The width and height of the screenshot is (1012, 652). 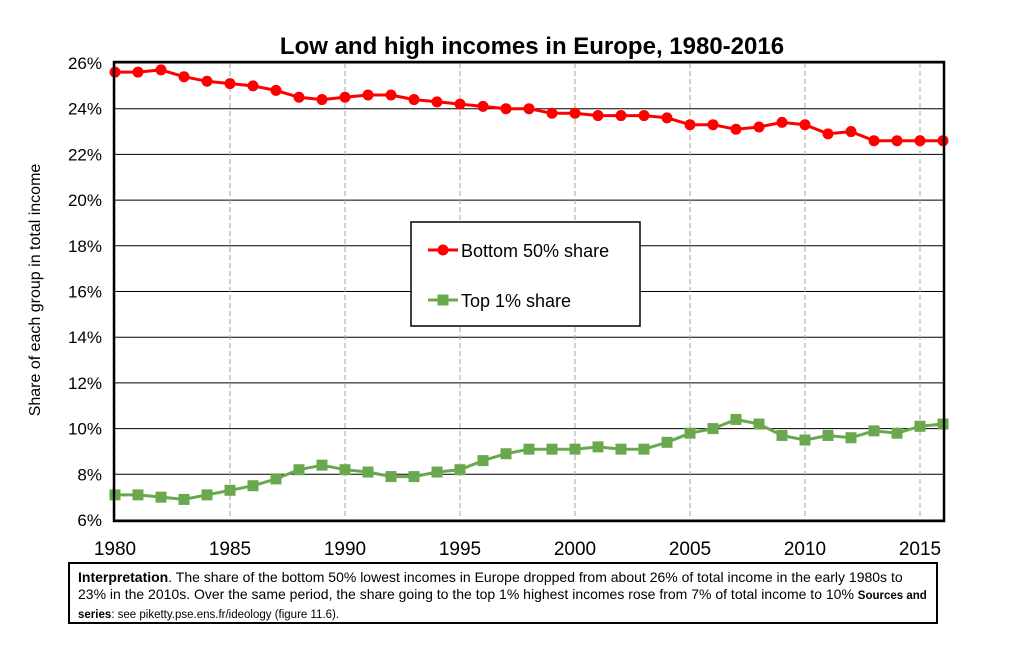 What do you see at coordinates (85, 154) in the screenshot?
I see `y-tick-label: 22%` at bounding box center [85, 154].